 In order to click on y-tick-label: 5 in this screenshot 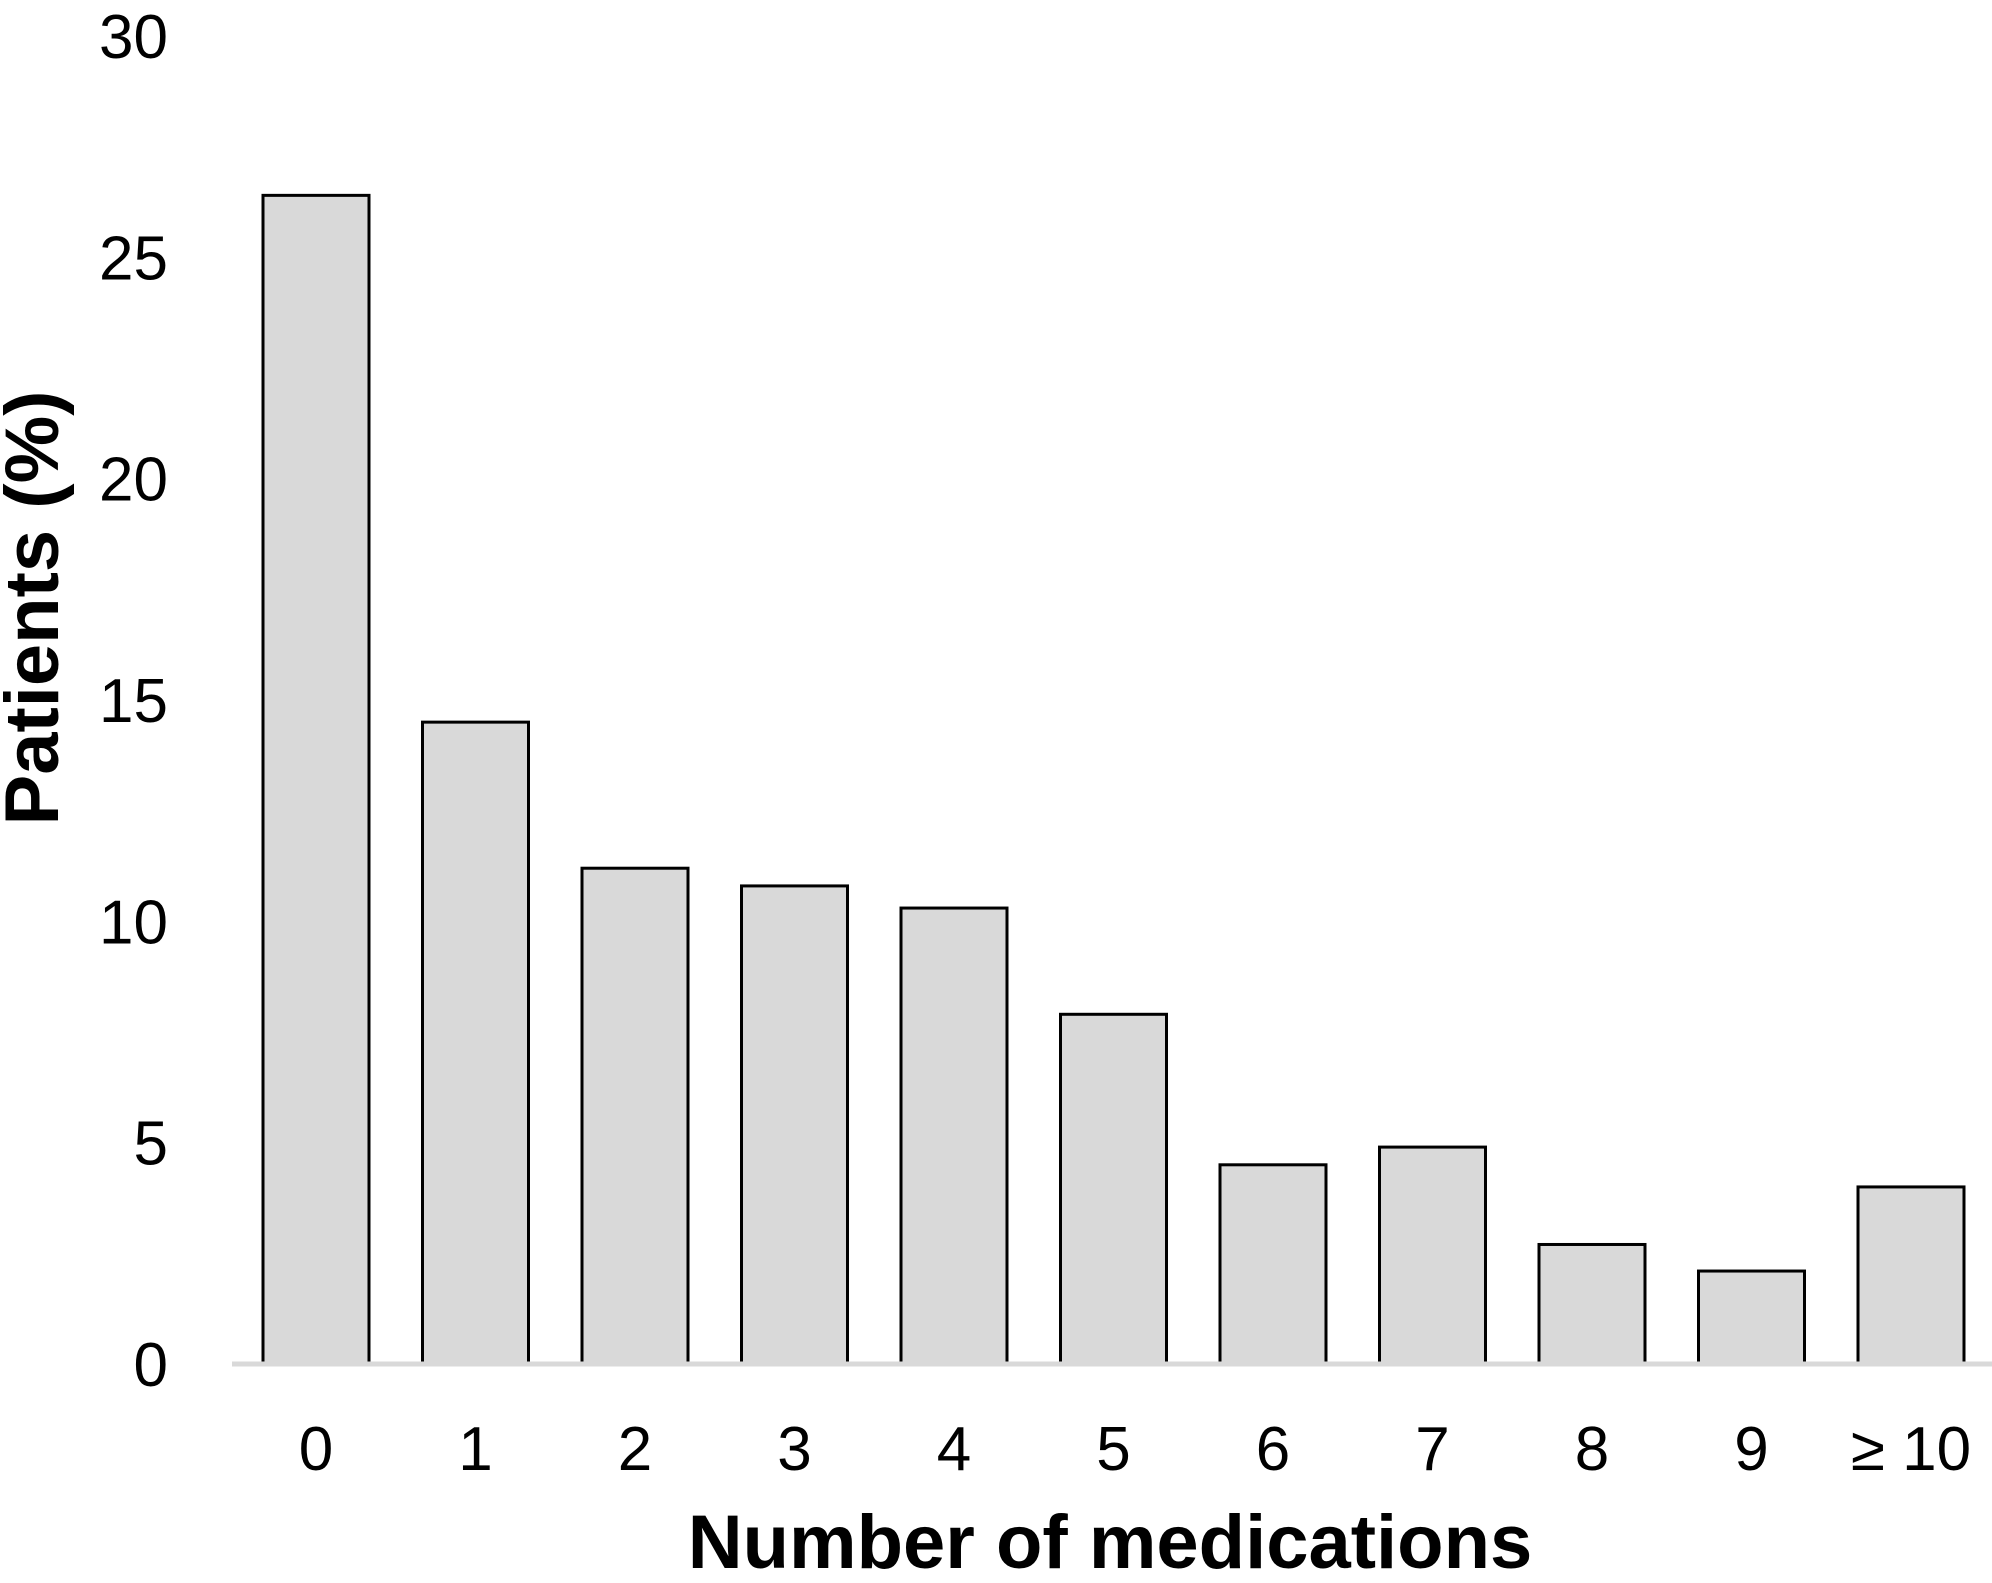, I will do `click(151, 1144)`.